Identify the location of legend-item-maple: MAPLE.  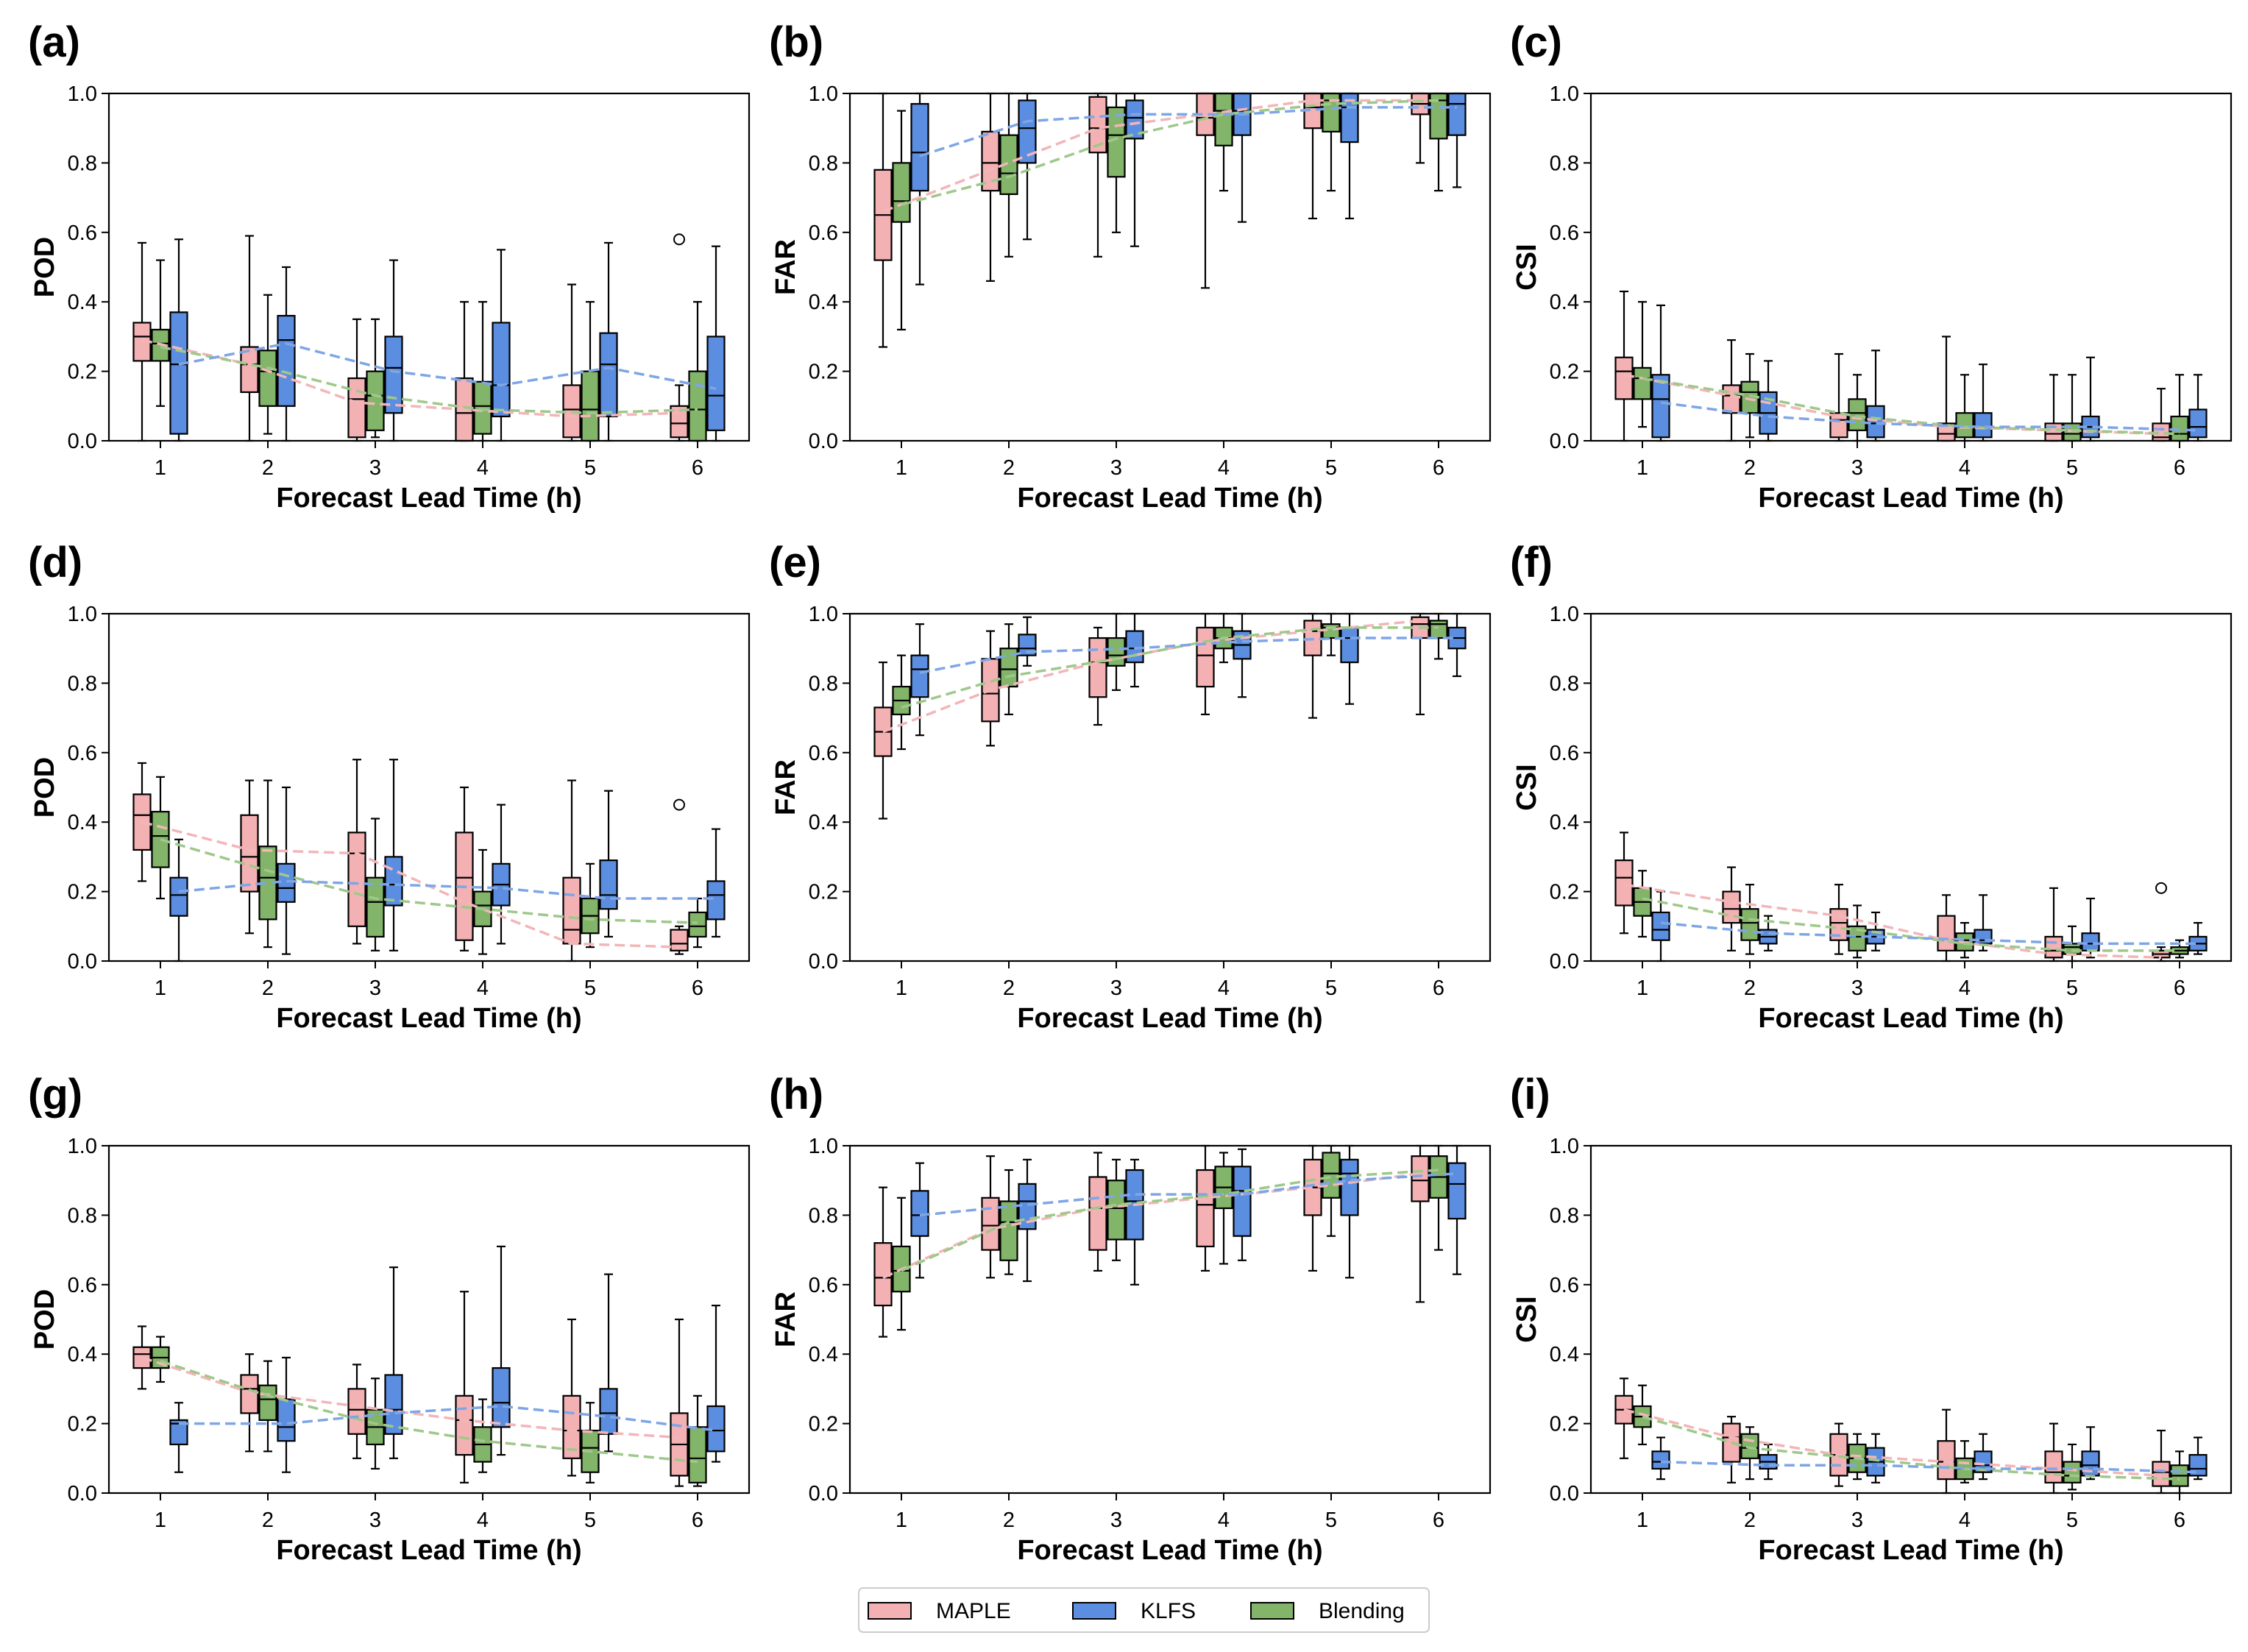
(939, 1611).